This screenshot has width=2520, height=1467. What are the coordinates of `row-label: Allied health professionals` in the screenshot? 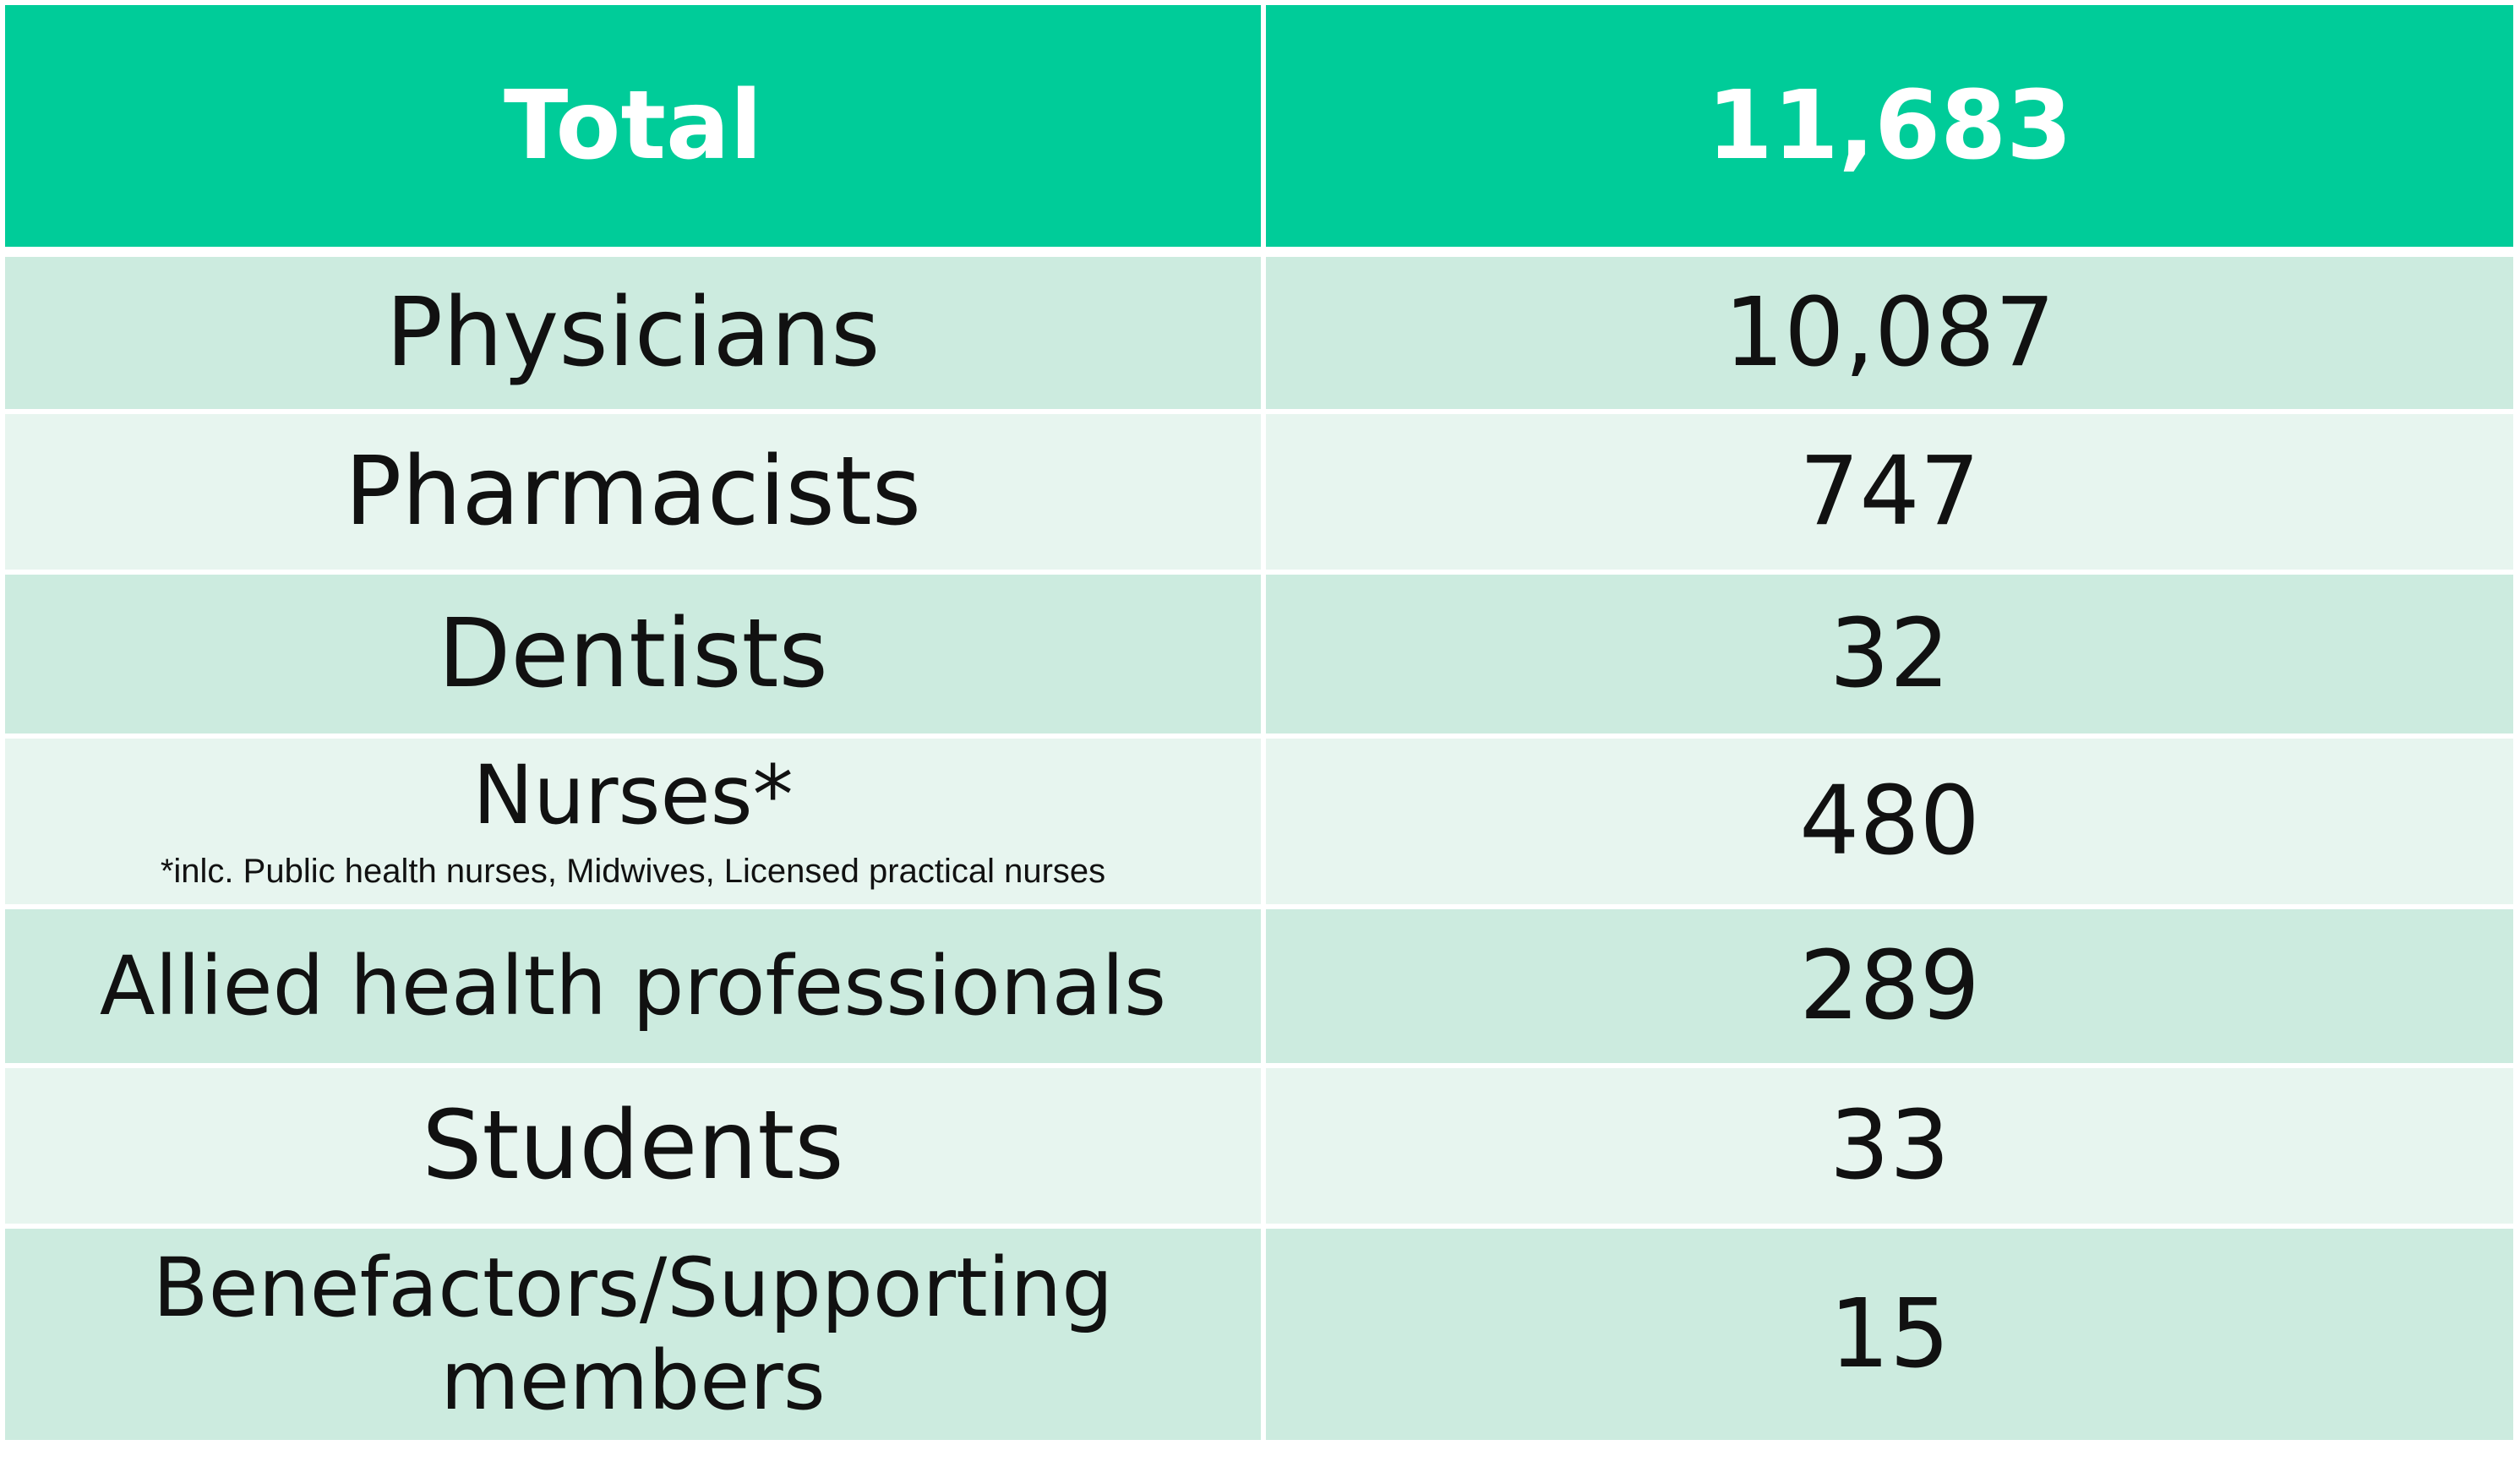 It's located at (633, 986).